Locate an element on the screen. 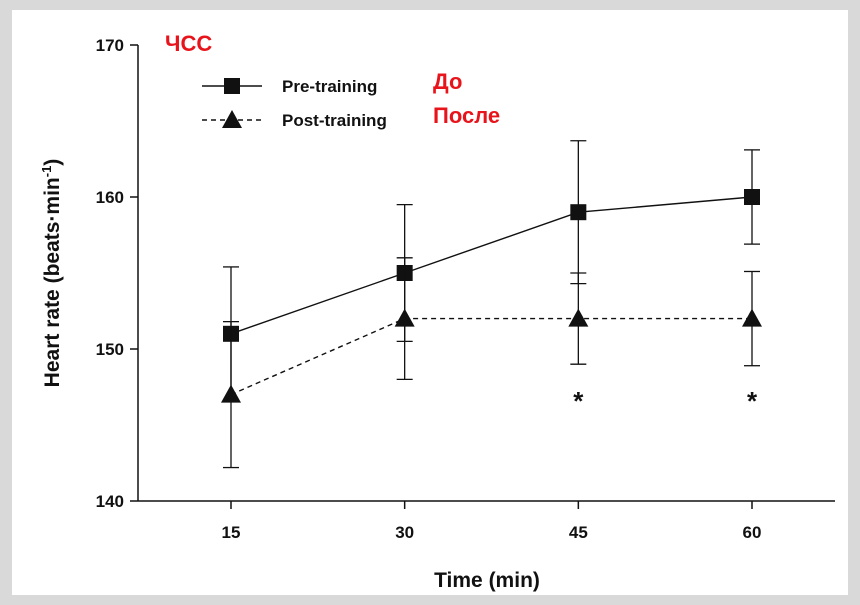 Image resolution: width=860 pixels, height=605 pixels. x-ticks: 15 30 45 60 is located at coordinates (492, 521).